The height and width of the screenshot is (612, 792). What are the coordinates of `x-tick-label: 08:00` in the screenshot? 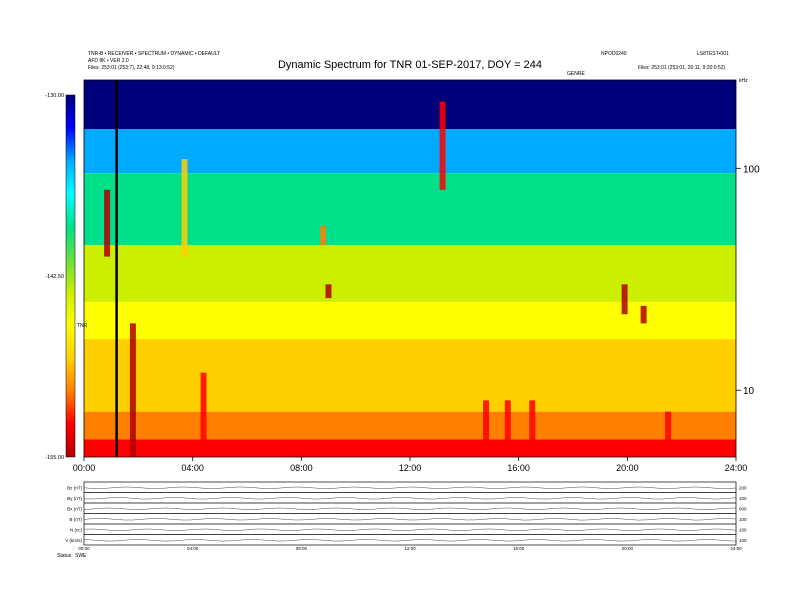 It's located at (301, 468).